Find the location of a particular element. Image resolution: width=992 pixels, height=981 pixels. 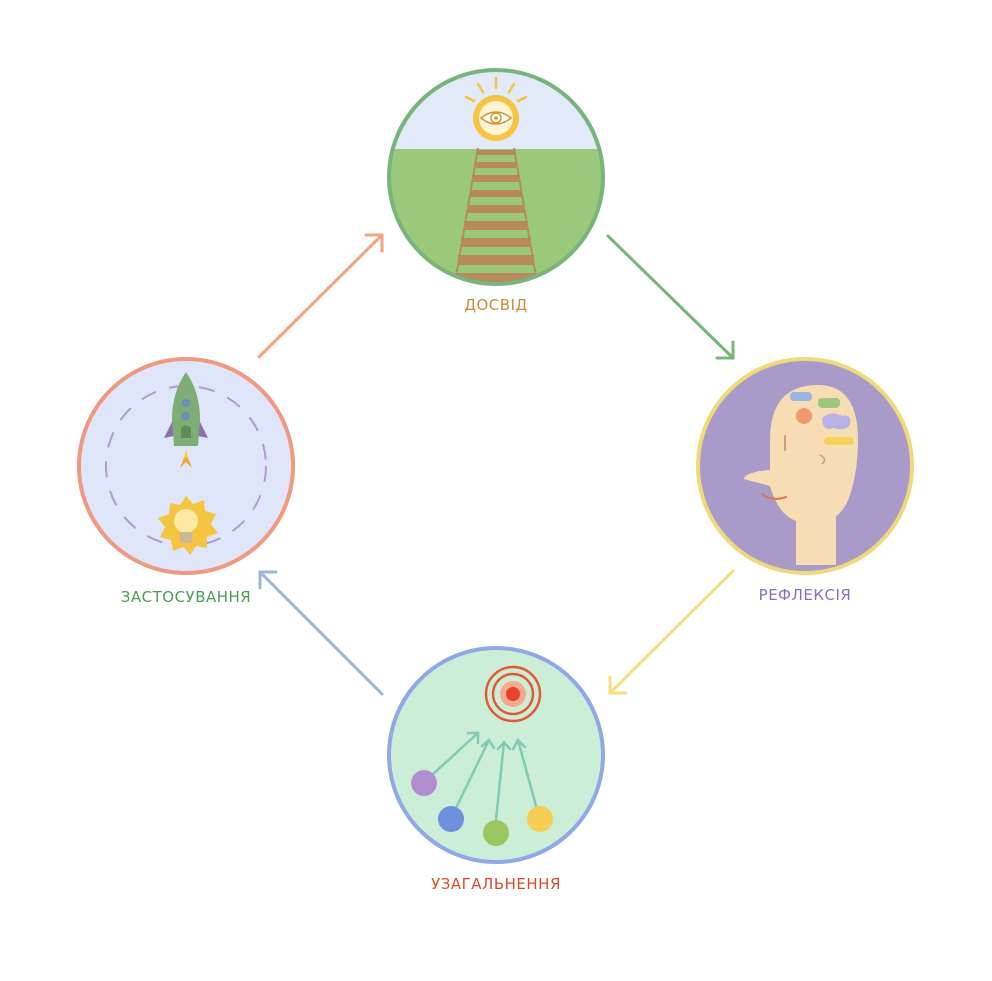

stage-label-reflection: РЕФЛЕКСІЯ is located at coordinates (805, 595).